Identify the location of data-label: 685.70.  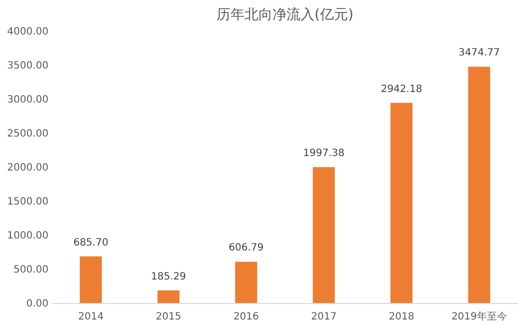
(90, 242).